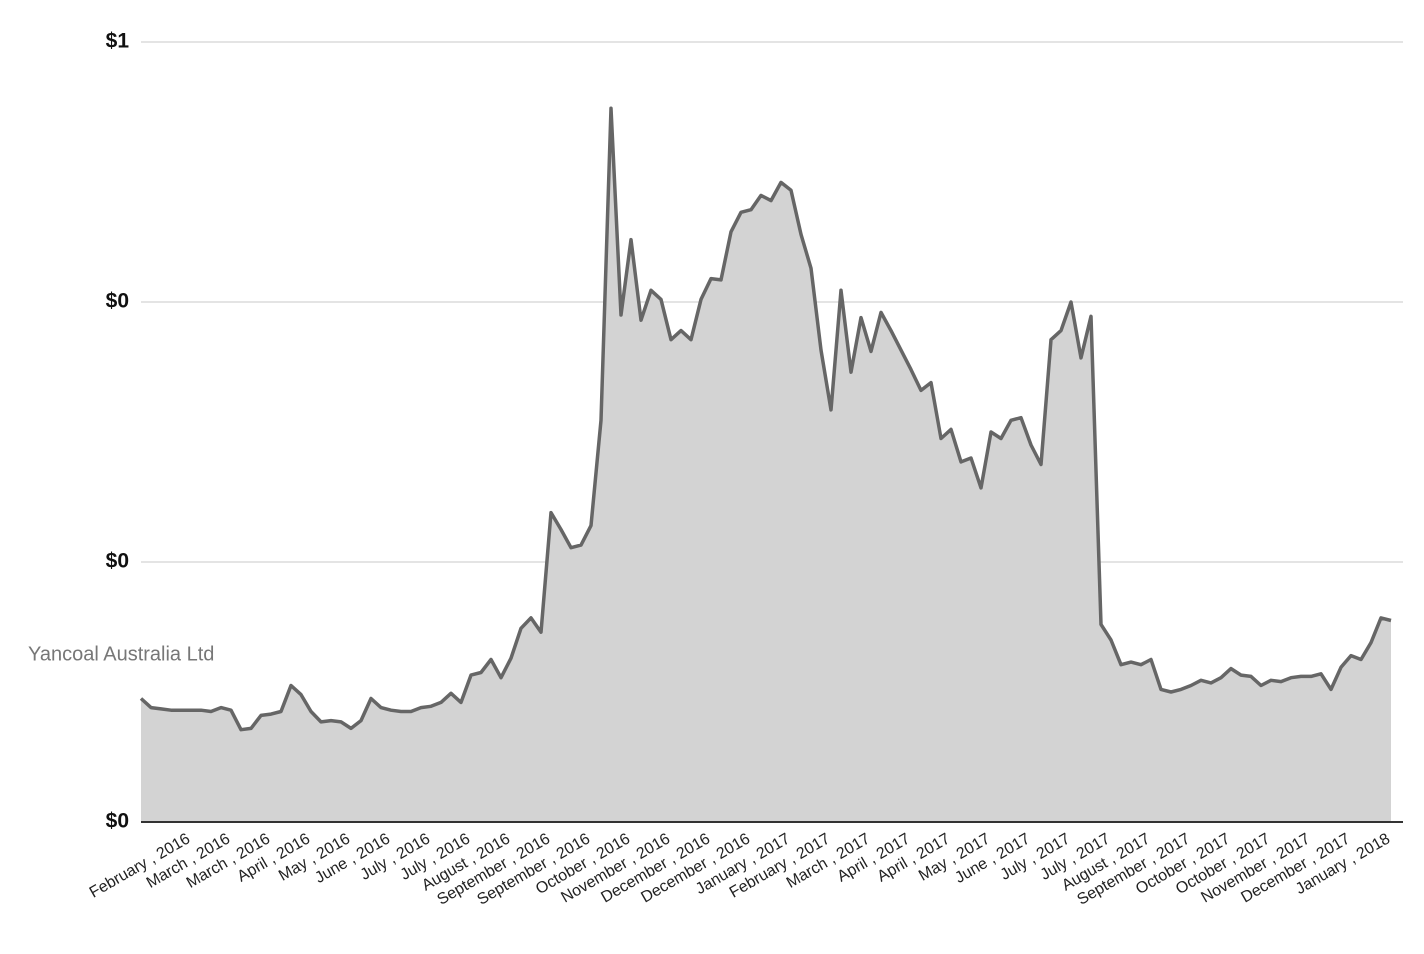 This screenshot has height=954, width=1424. What do you see at coordinates (121, 654) in the screenshot?
I see `legend-label: Yancoal Australia Ltd` at bounding box center [121, 654].